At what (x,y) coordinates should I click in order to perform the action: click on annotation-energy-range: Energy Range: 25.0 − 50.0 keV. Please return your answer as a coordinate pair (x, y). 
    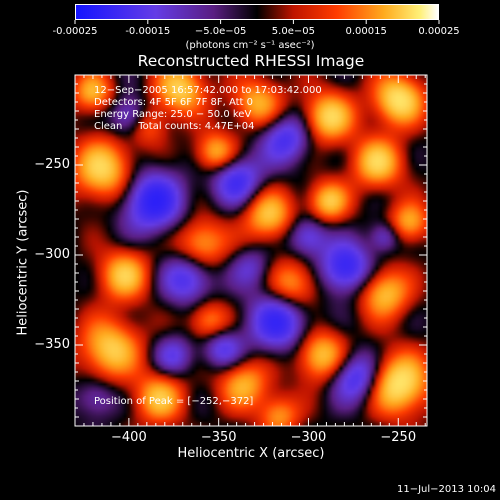
    Looking at the image, I should click on (173, 114).